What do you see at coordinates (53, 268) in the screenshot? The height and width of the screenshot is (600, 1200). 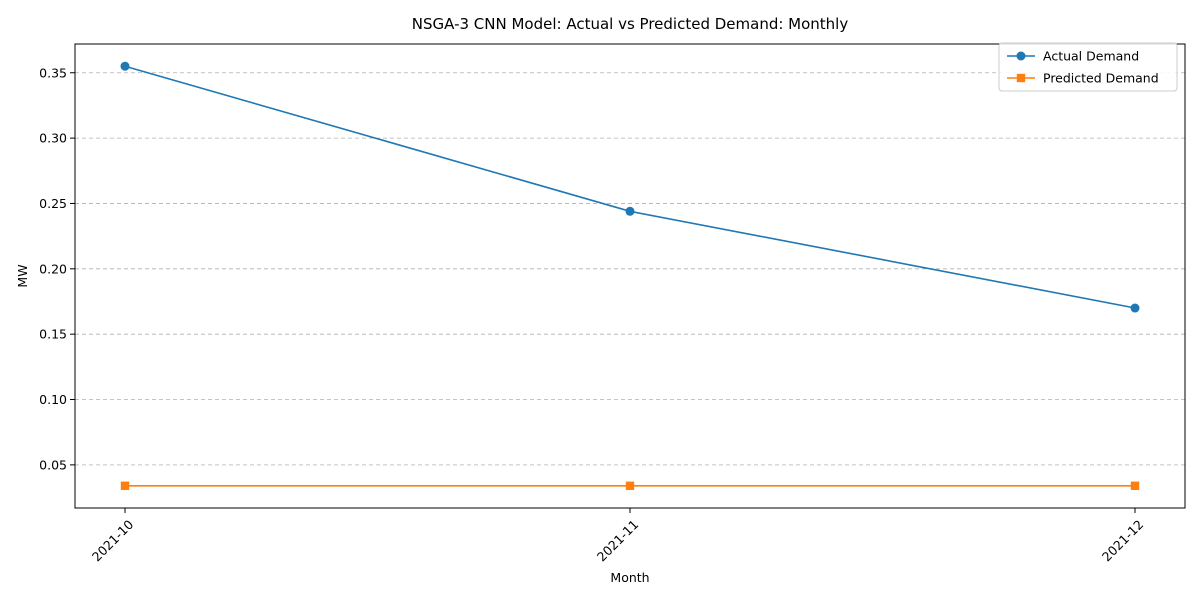 I see `y-tick-label: 0.20` at bounding box center [53, 268].